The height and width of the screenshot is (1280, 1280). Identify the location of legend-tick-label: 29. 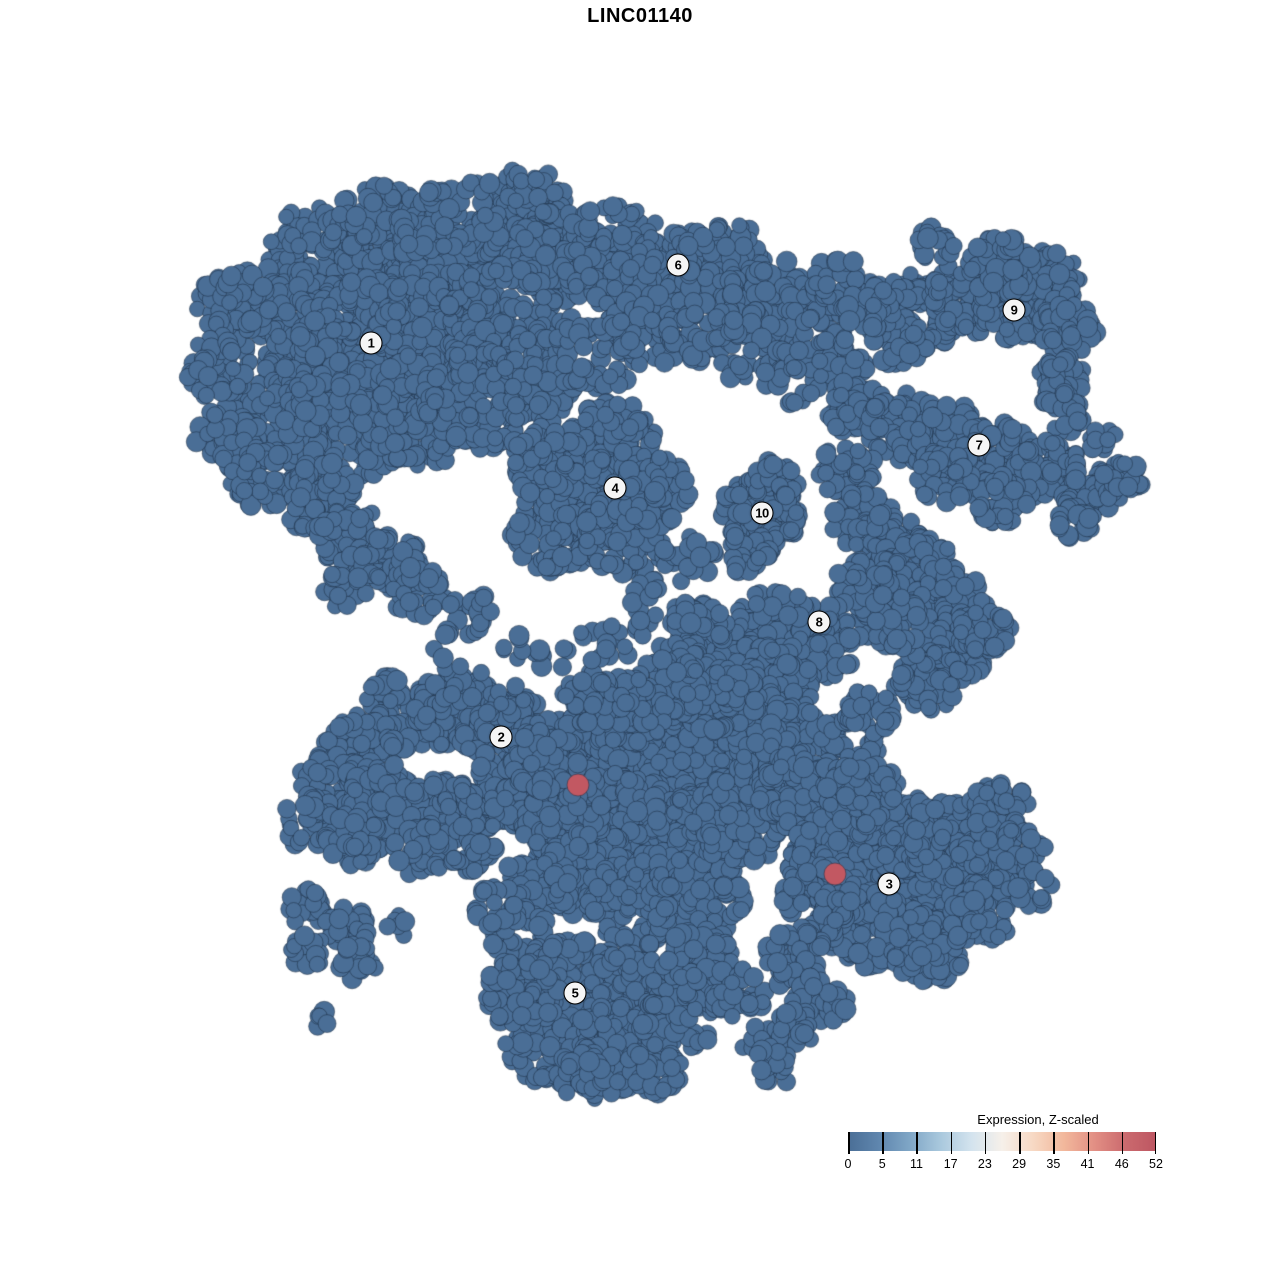
(1019, 1164).